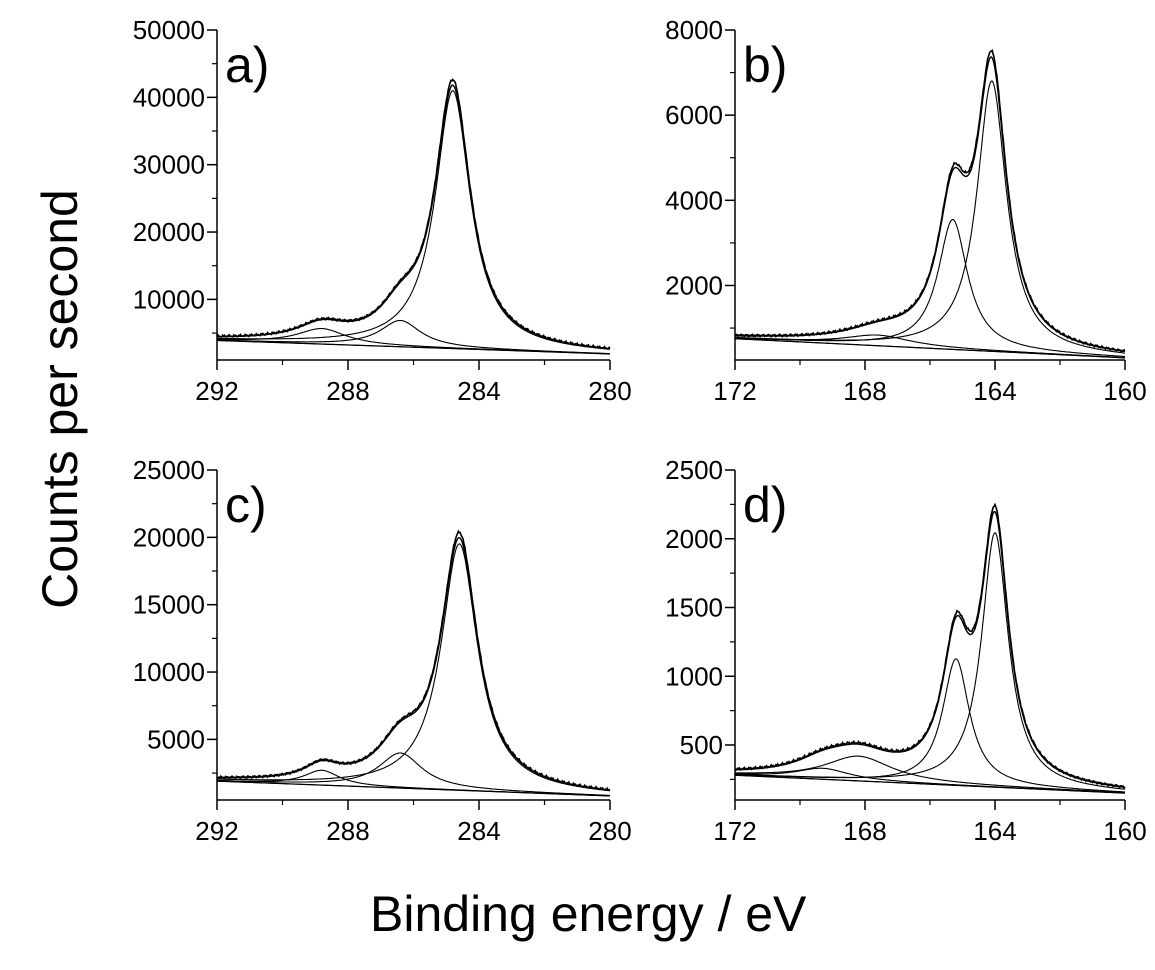 This screenshot has height=970, width=1155. What do you see at coordinates (694, 470) in the screenshot?
I see `y-tick-label: 2500` at bounding box center [694, 470].